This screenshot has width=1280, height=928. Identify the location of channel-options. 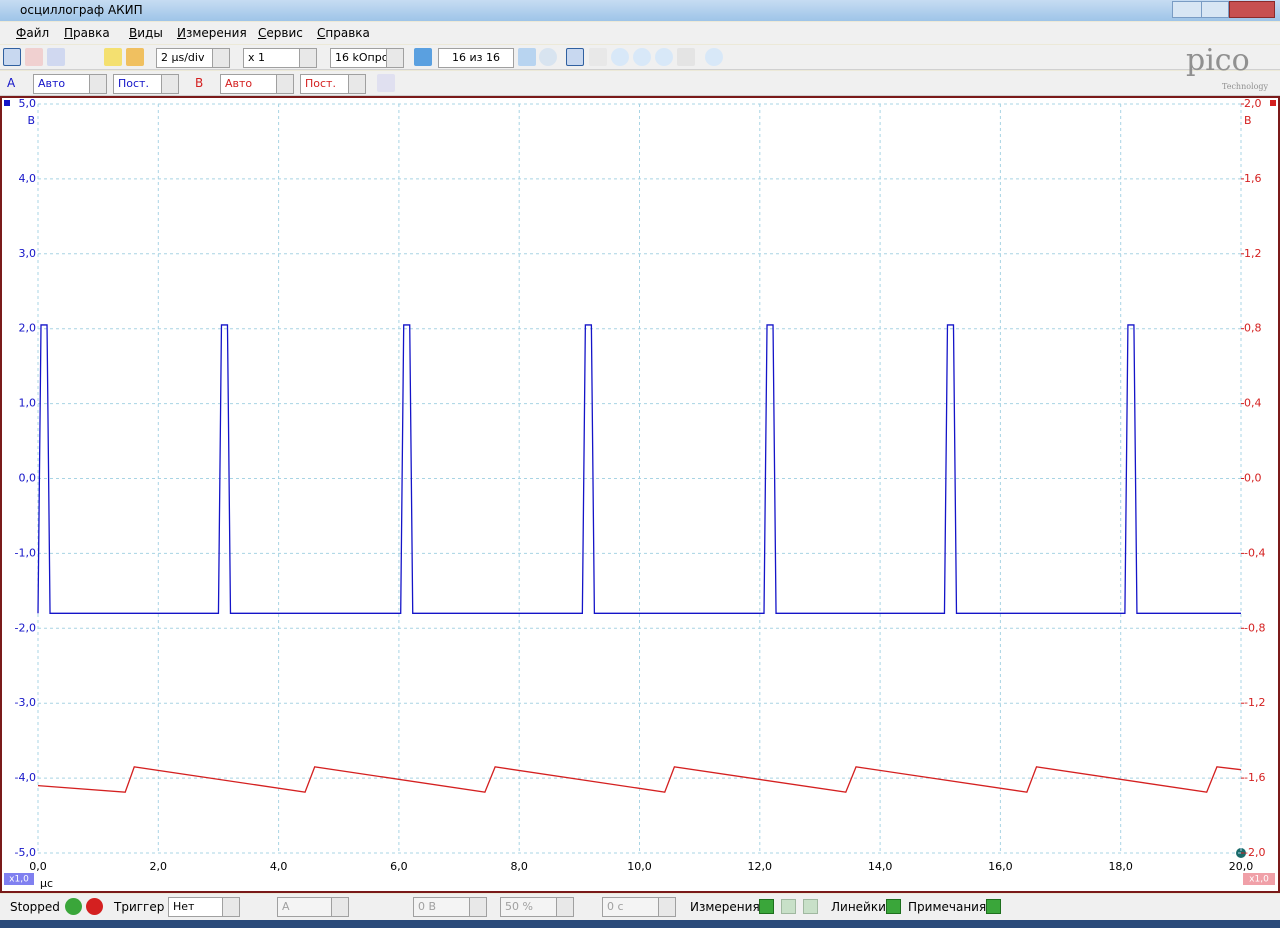
(386, 83).